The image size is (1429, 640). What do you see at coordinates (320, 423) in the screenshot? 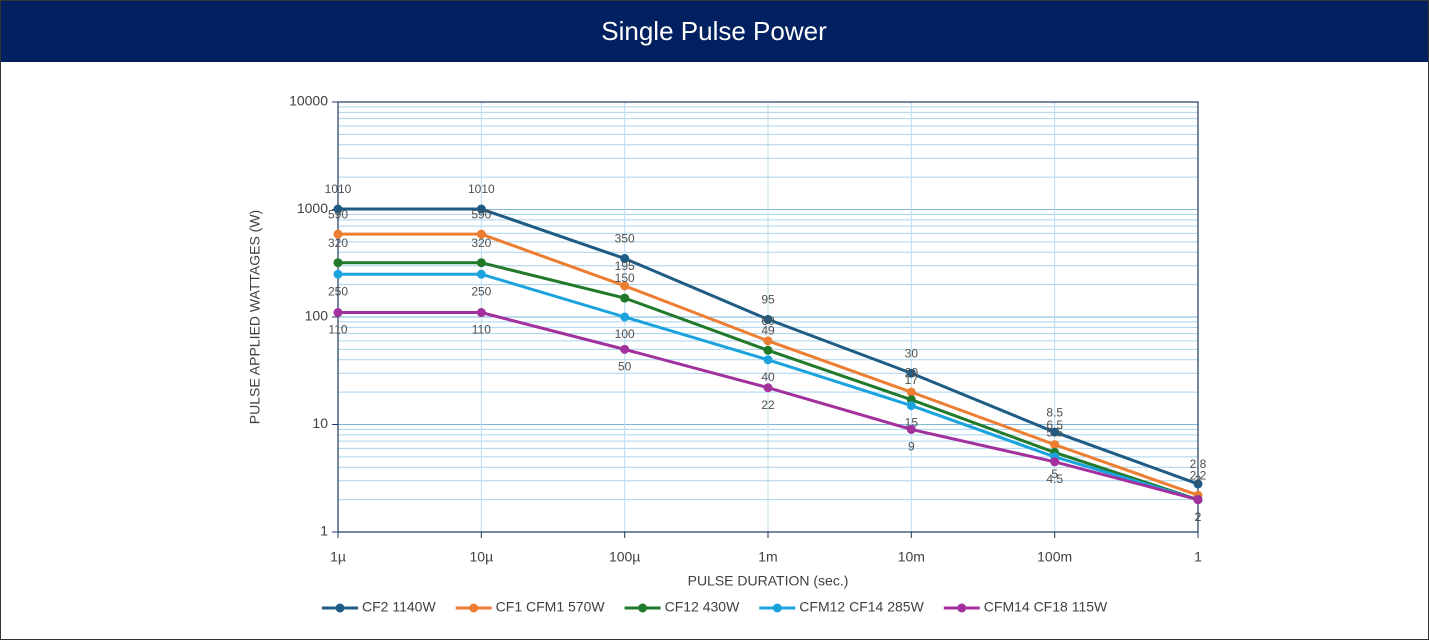
I see `y-tick-label: 10` at bounding box center [320, 423].